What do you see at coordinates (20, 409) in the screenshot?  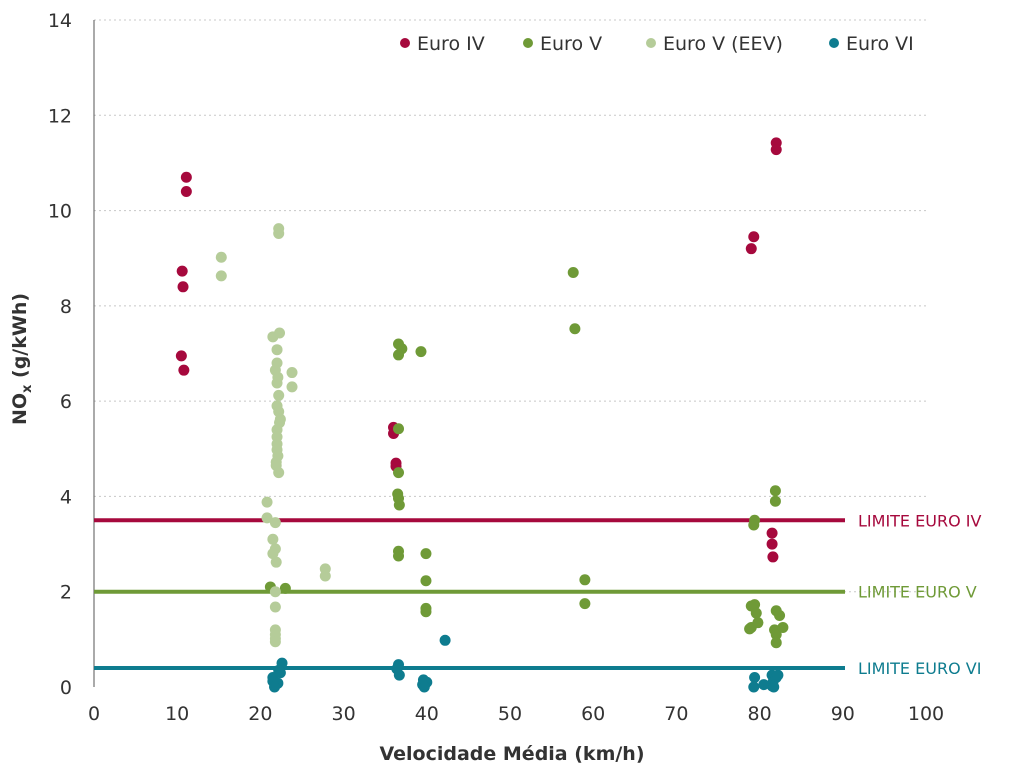 I see `y-axis-title-main: NO` at bounding box center [20, 409].